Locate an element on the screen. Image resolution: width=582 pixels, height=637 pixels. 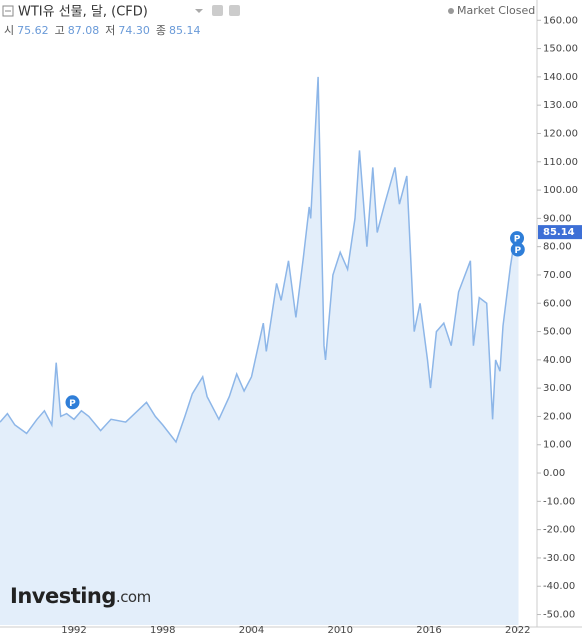
y-tick-label: 80.00 is located at coordinates (557, 247).